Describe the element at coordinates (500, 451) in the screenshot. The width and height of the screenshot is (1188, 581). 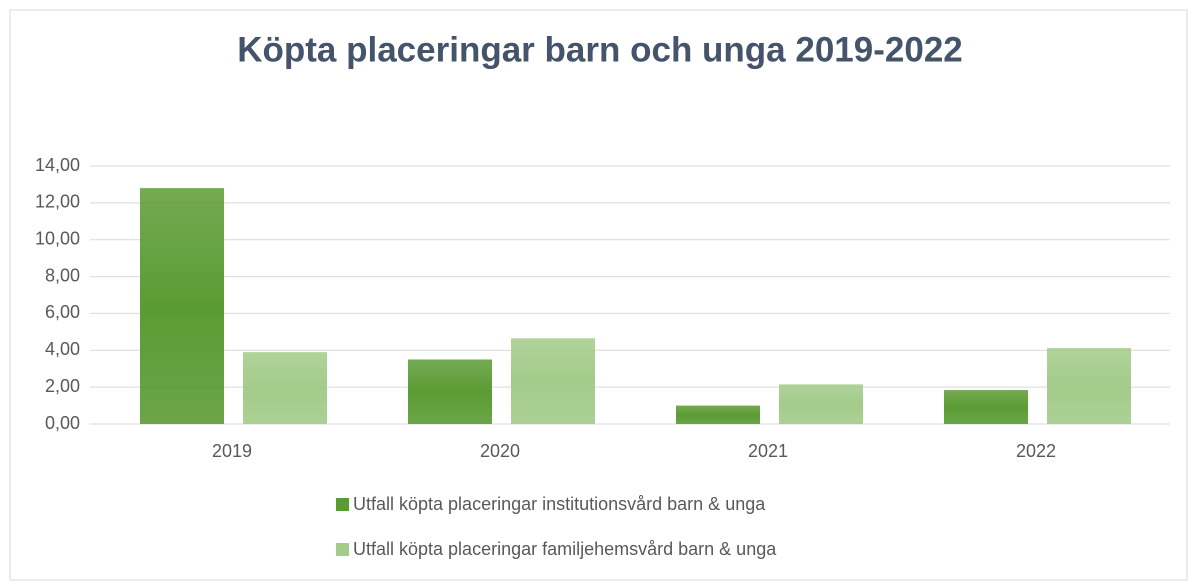
I see `x-tick-label: 2020` at that location.